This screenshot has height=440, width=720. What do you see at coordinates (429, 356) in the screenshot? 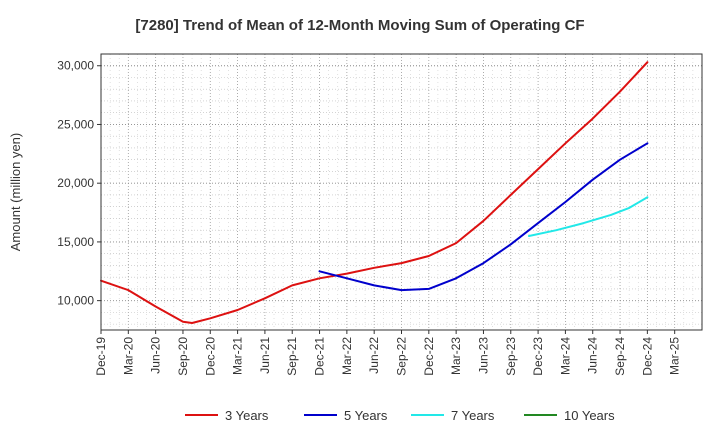
I see `x-tick-label: Dec-22` at bounding box center [429, 356].